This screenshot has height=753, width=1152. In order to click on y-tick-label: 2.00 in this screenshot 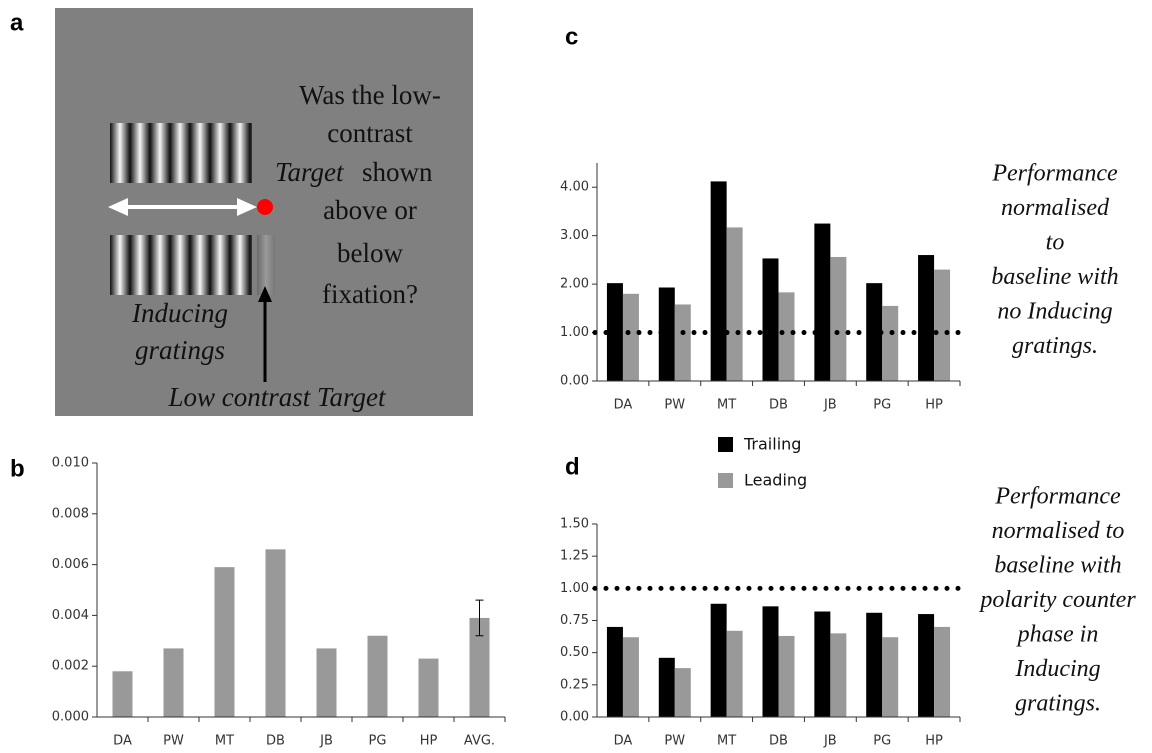, I will do `click(574, 284)`.